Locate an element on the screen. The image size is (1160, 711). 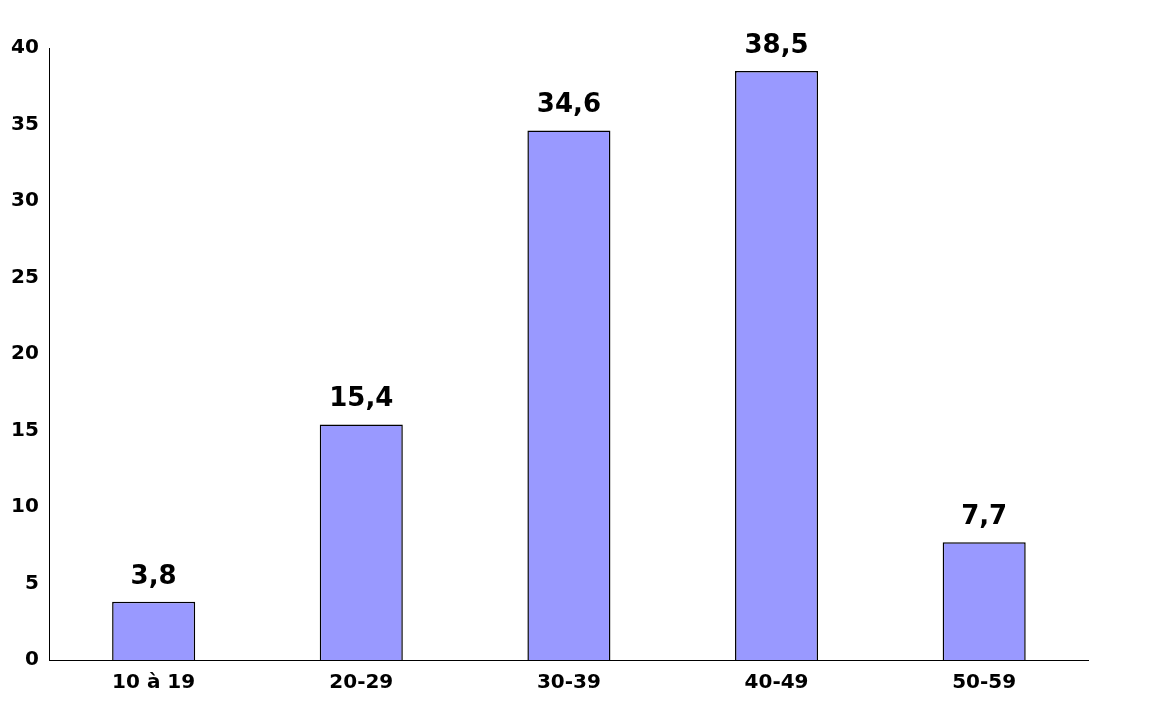
data-label: 15,4 is located at coordinates (361, 397).